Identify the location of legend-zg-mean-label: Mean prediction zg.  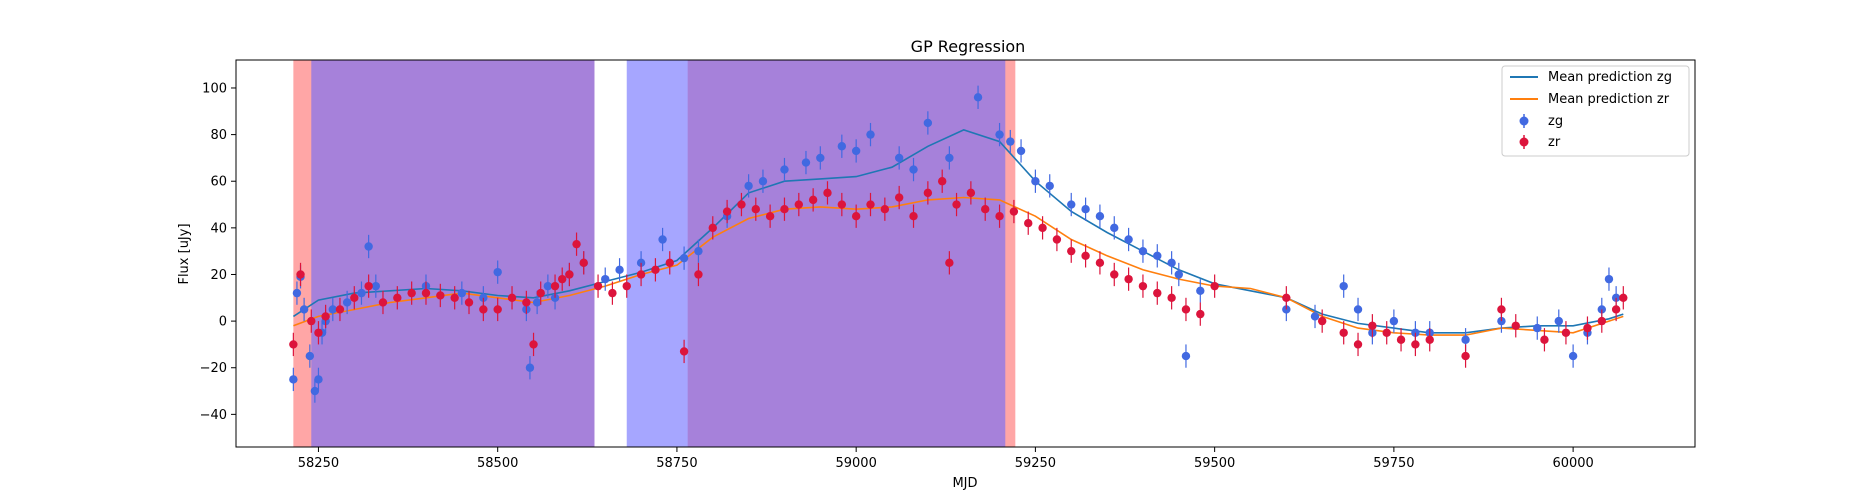
(1610, 77).